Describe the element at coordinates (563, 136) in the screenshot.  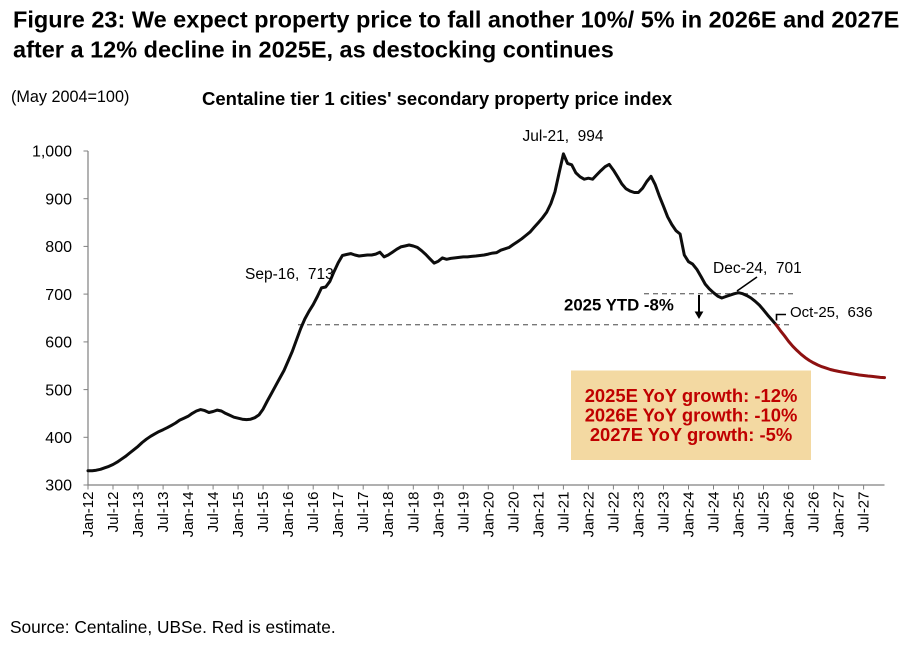
I see `svg-text: Jul-21, 994` at that location.